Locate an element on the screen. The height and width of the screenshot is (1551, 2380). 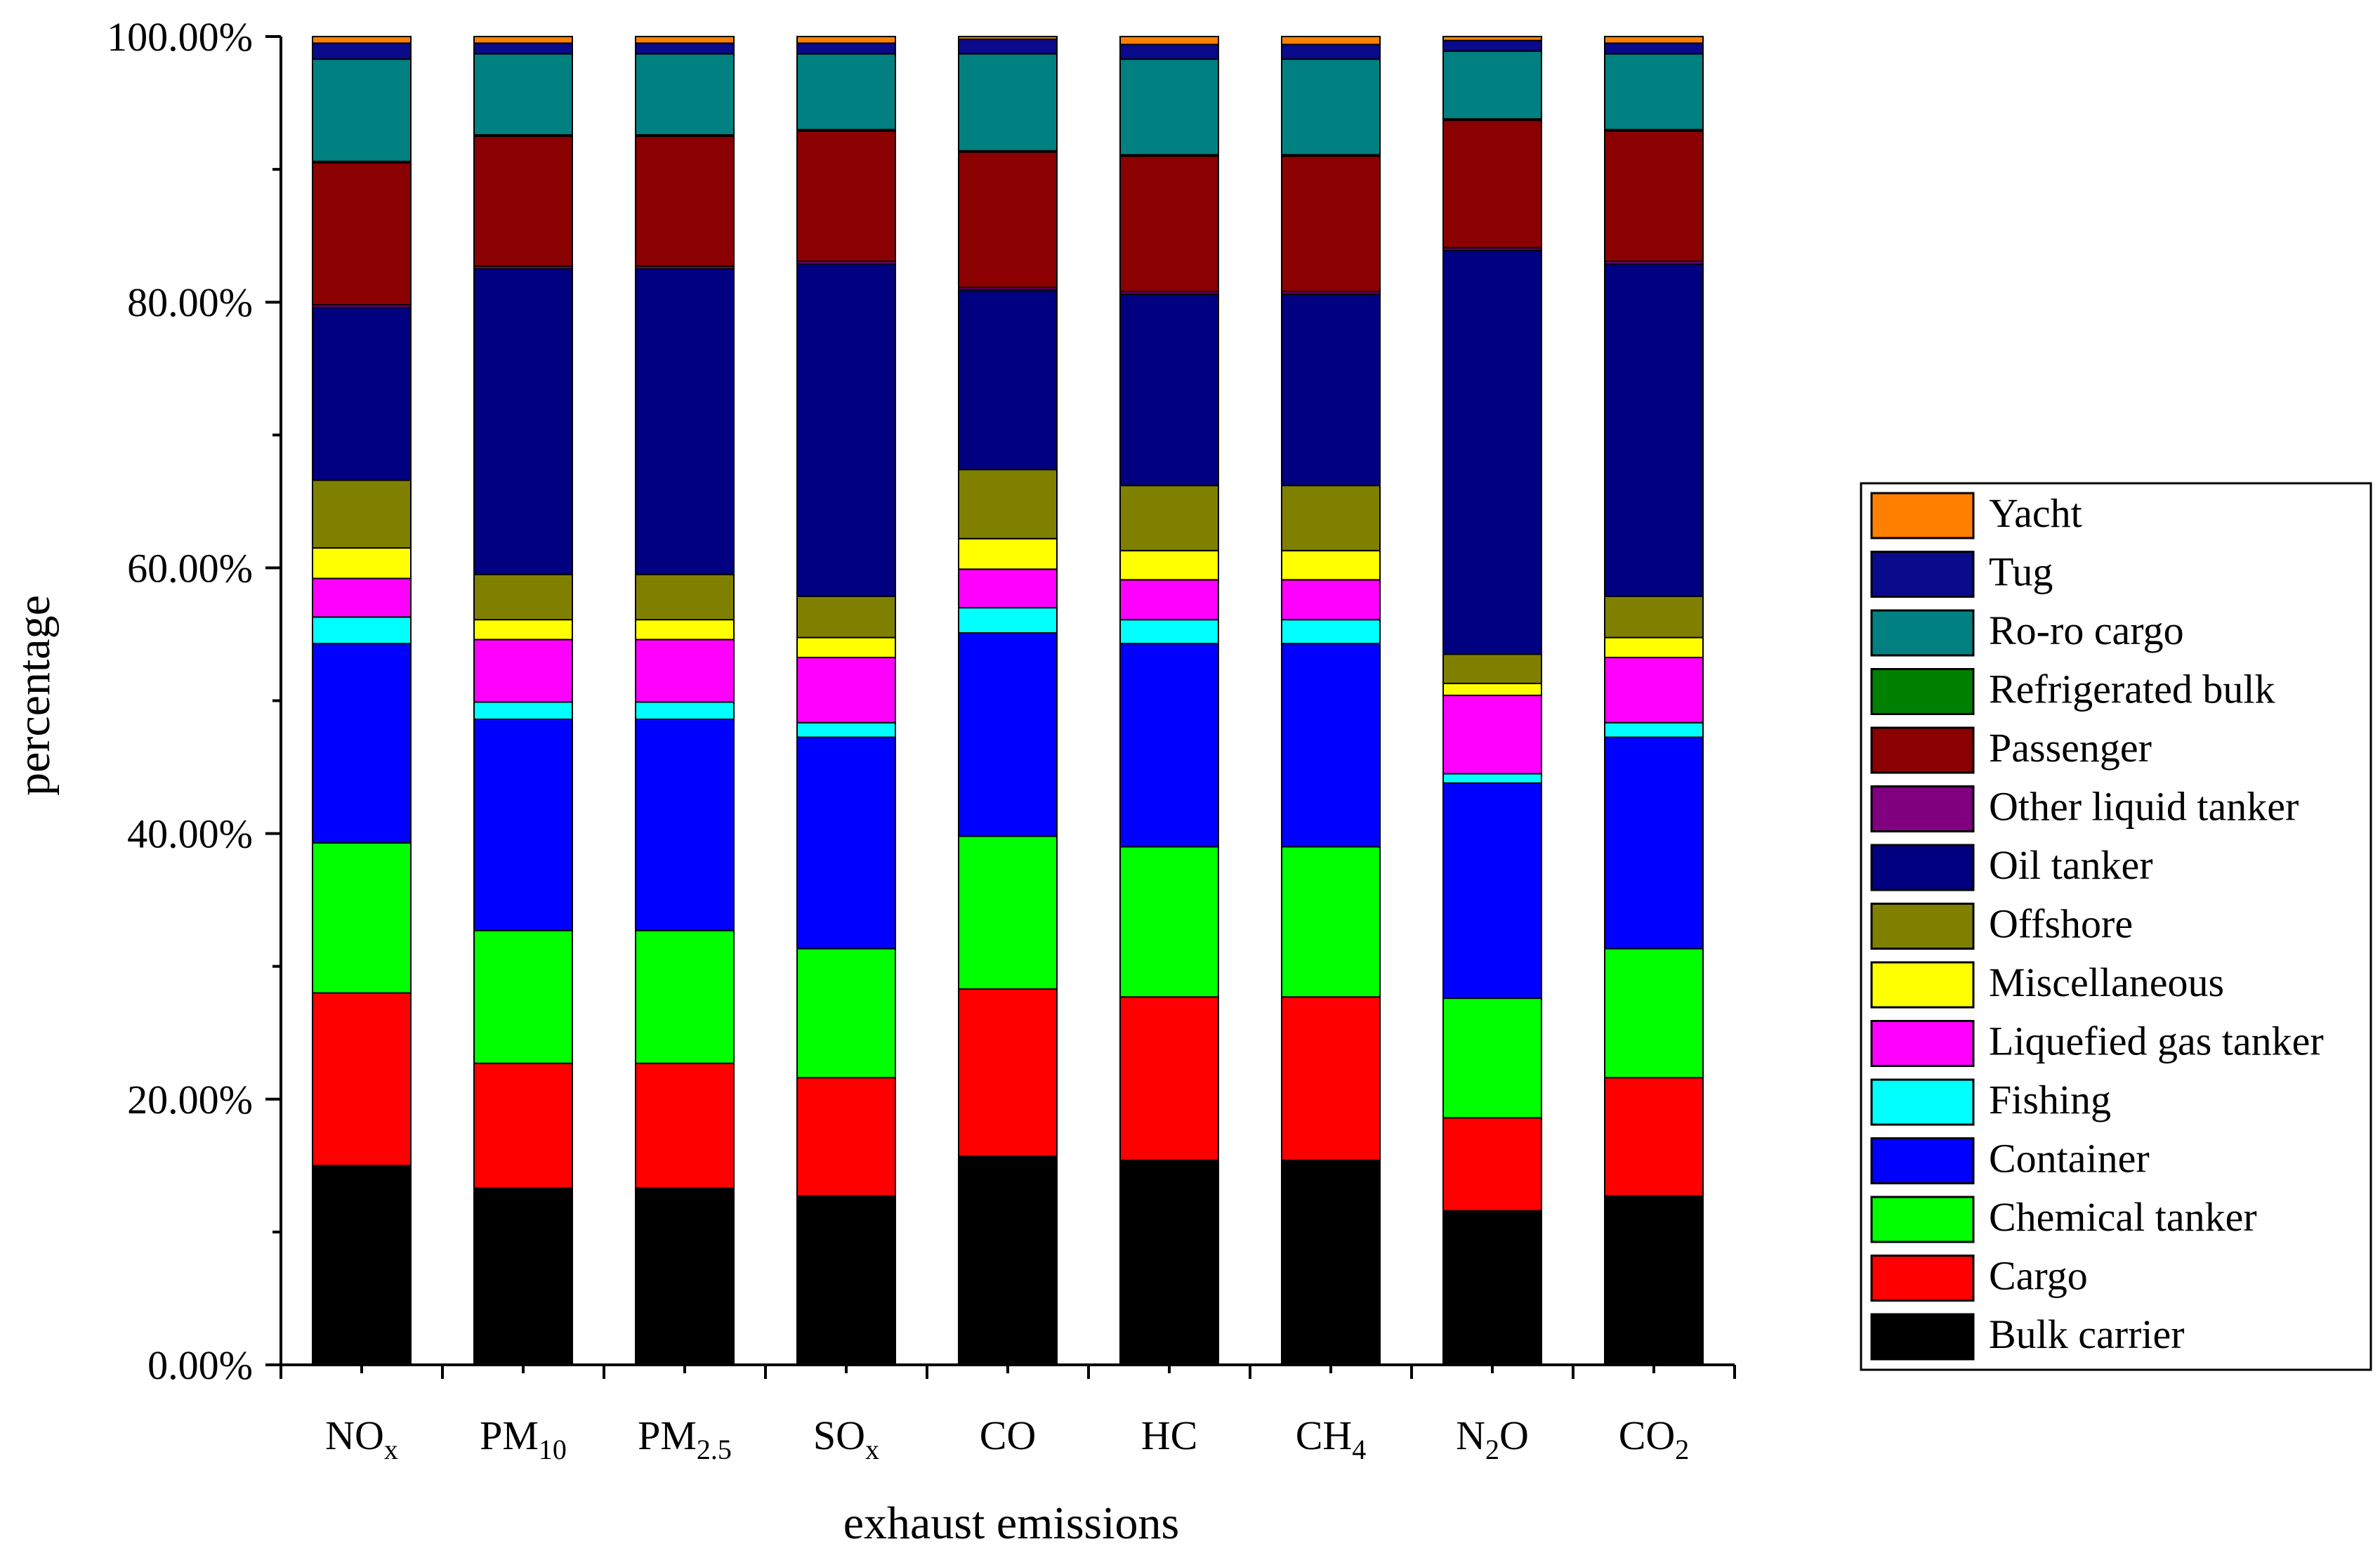
x-tick-label: CH4 is located at coordinates (1331, 1439).